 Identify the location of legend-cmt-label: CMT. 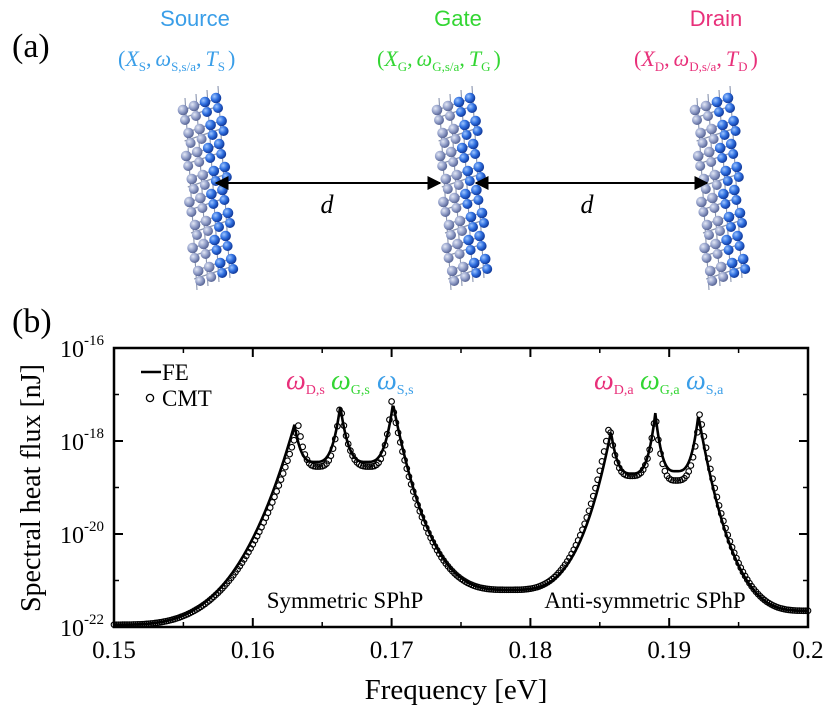
(187, 398).